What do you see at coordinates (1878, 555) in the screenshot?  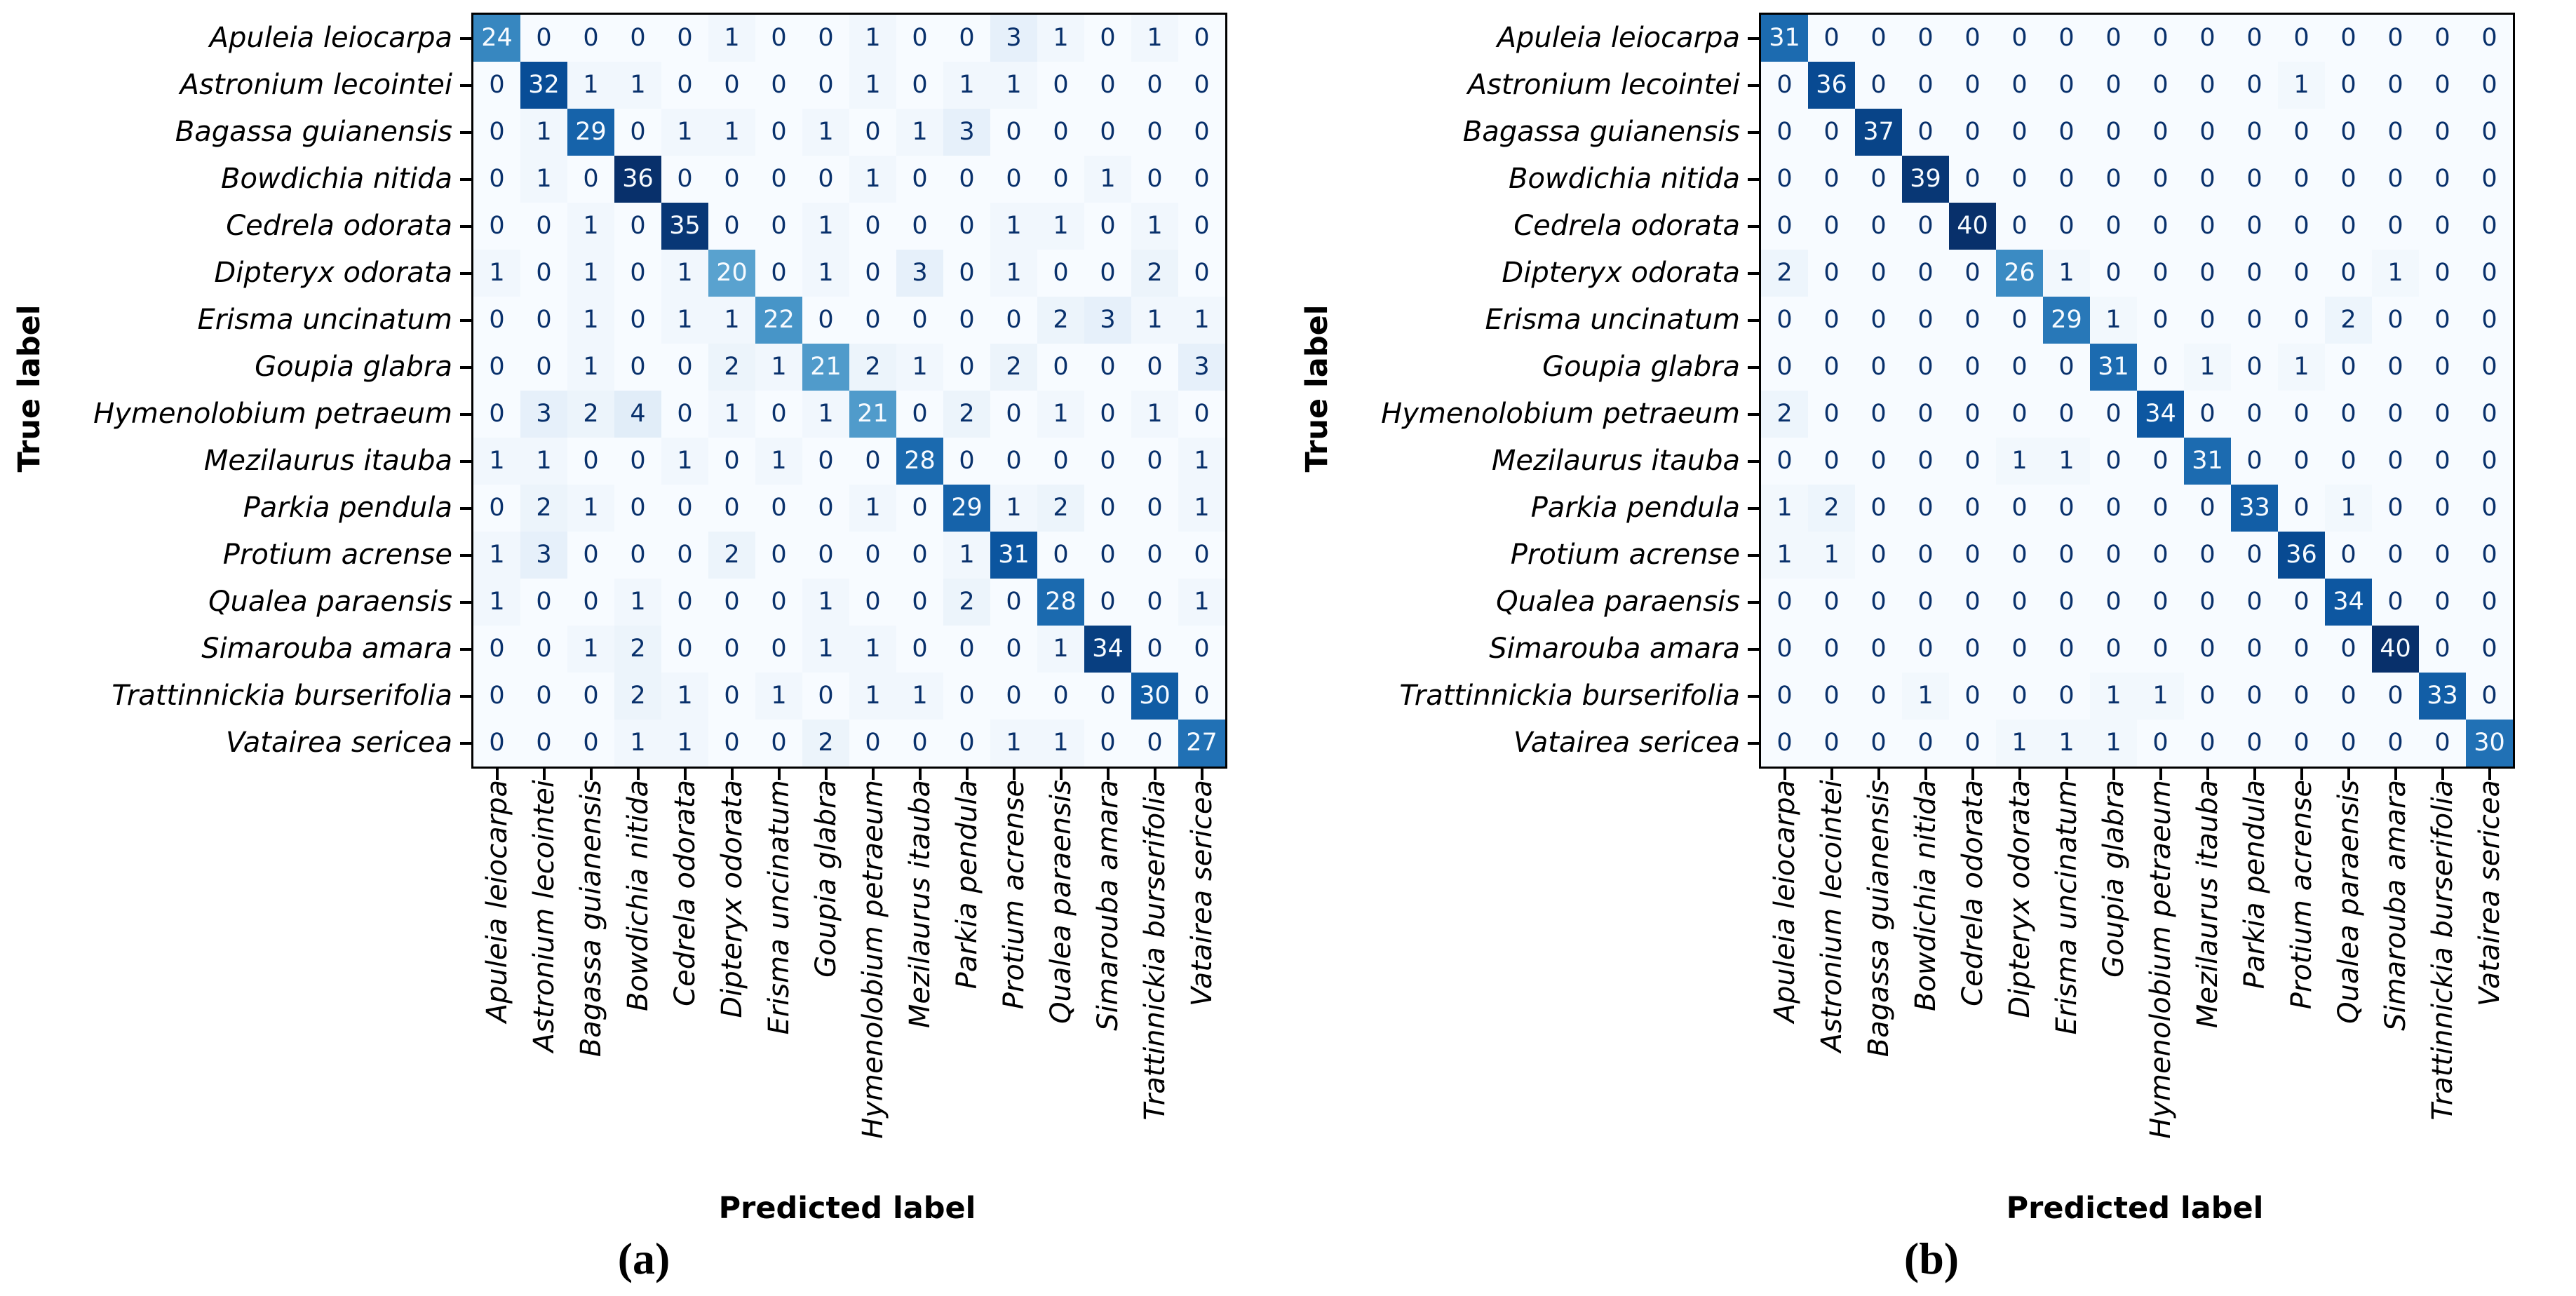 I see `matrix-cell-r11-c2: 0` at bounding box center [1878, 555].